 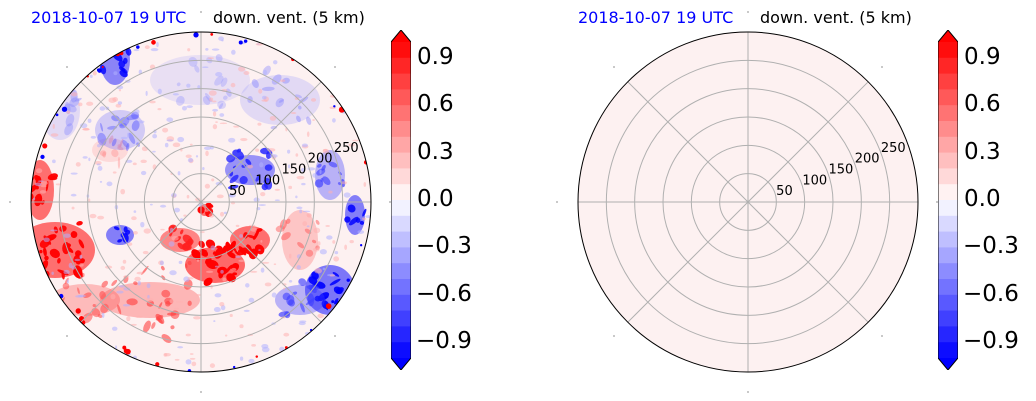 I want to click on right-colorbar, so click(x=948, y=200).